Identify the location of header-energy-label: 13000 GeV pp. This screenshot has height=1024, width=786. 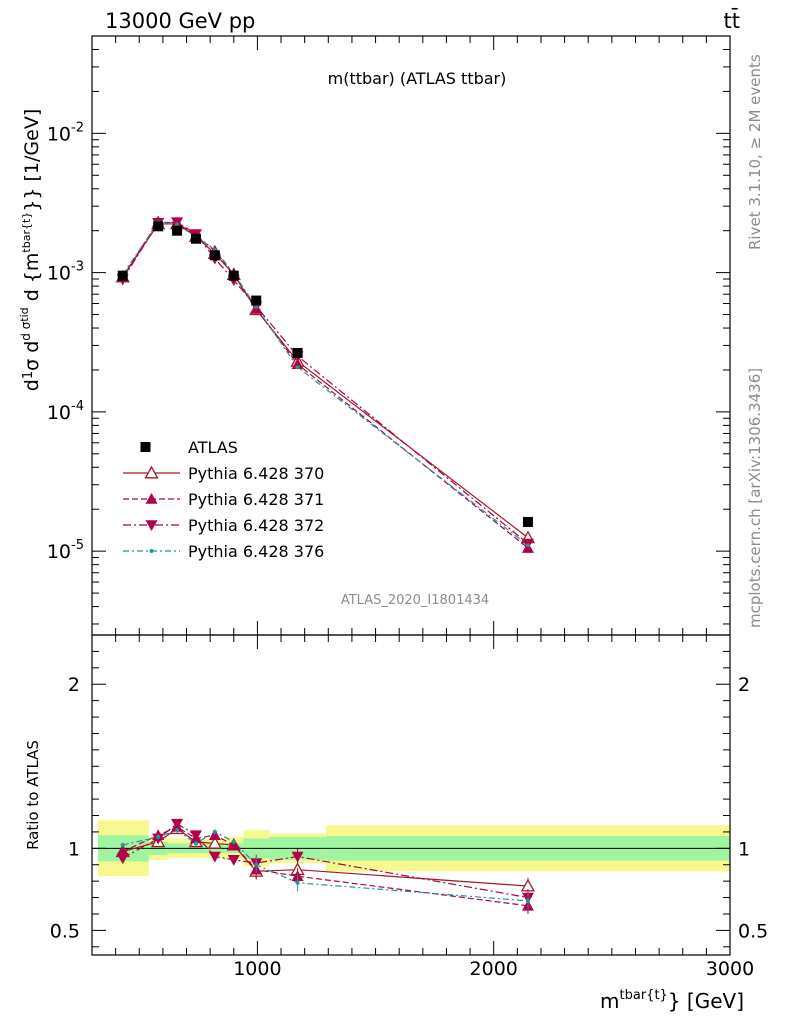
(180, 21).